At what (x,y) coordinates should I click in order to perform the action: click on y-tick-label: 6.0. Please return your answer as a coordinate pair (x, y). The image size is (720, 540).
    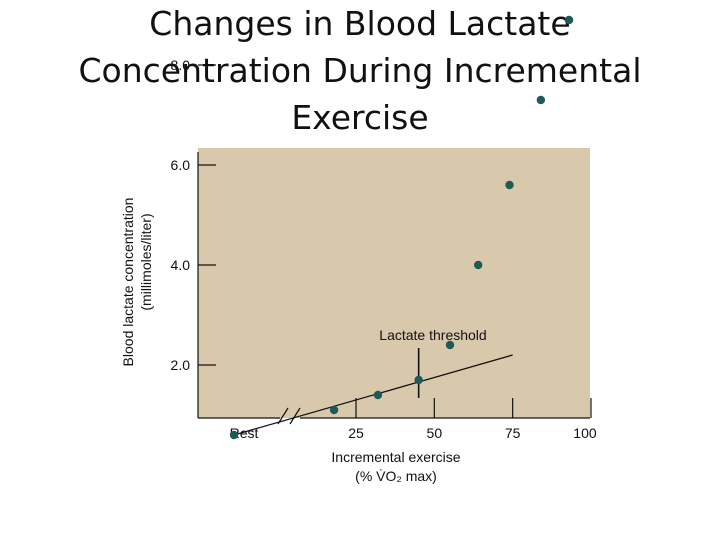
    Looking at the image, I should click on (181, 165).